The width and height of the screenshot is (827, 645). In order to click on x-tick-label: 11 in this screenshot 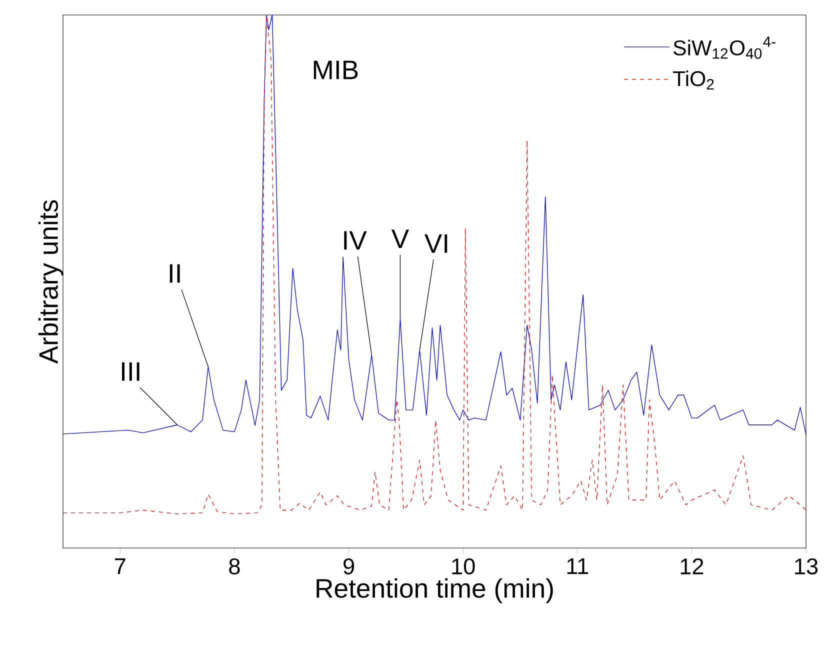, I will do `click(577, 566)`.